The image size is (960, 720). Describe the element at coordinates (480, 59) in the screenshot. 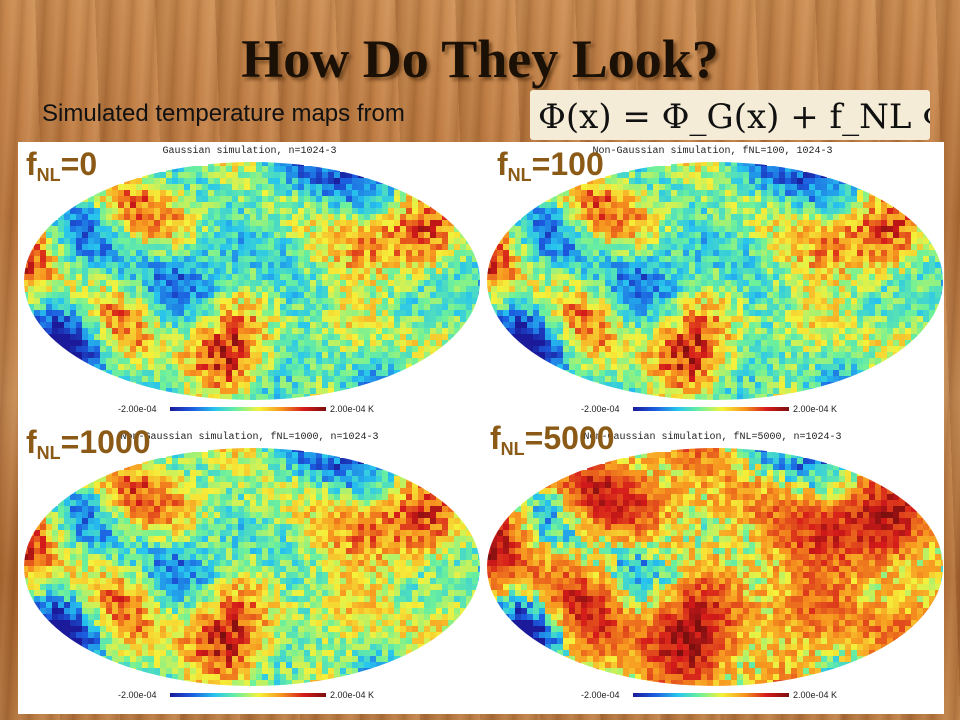

I see `slide-title: How Do They Look?` at that location.